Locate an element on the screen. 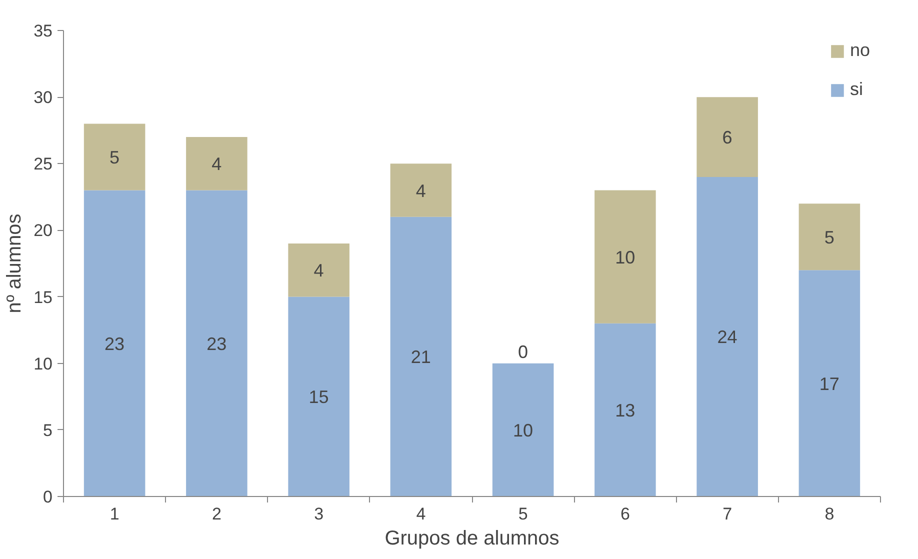 This screenshot has height=559, width=918. y-tick-label: 25 is located at coordinates (43, 164).